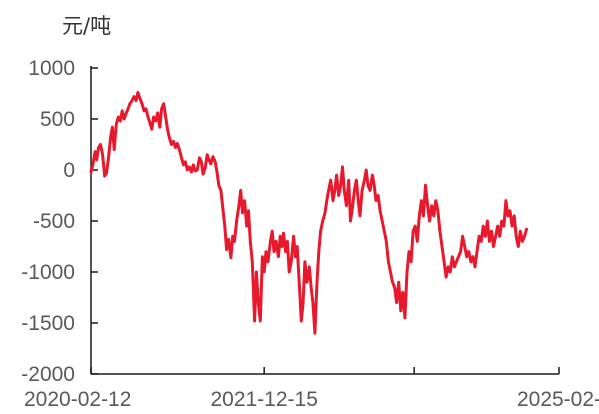 Image resolution: width=599 pixels, height=414 pixels. I want to click on y-tick-label: 0, so click(69, 170).